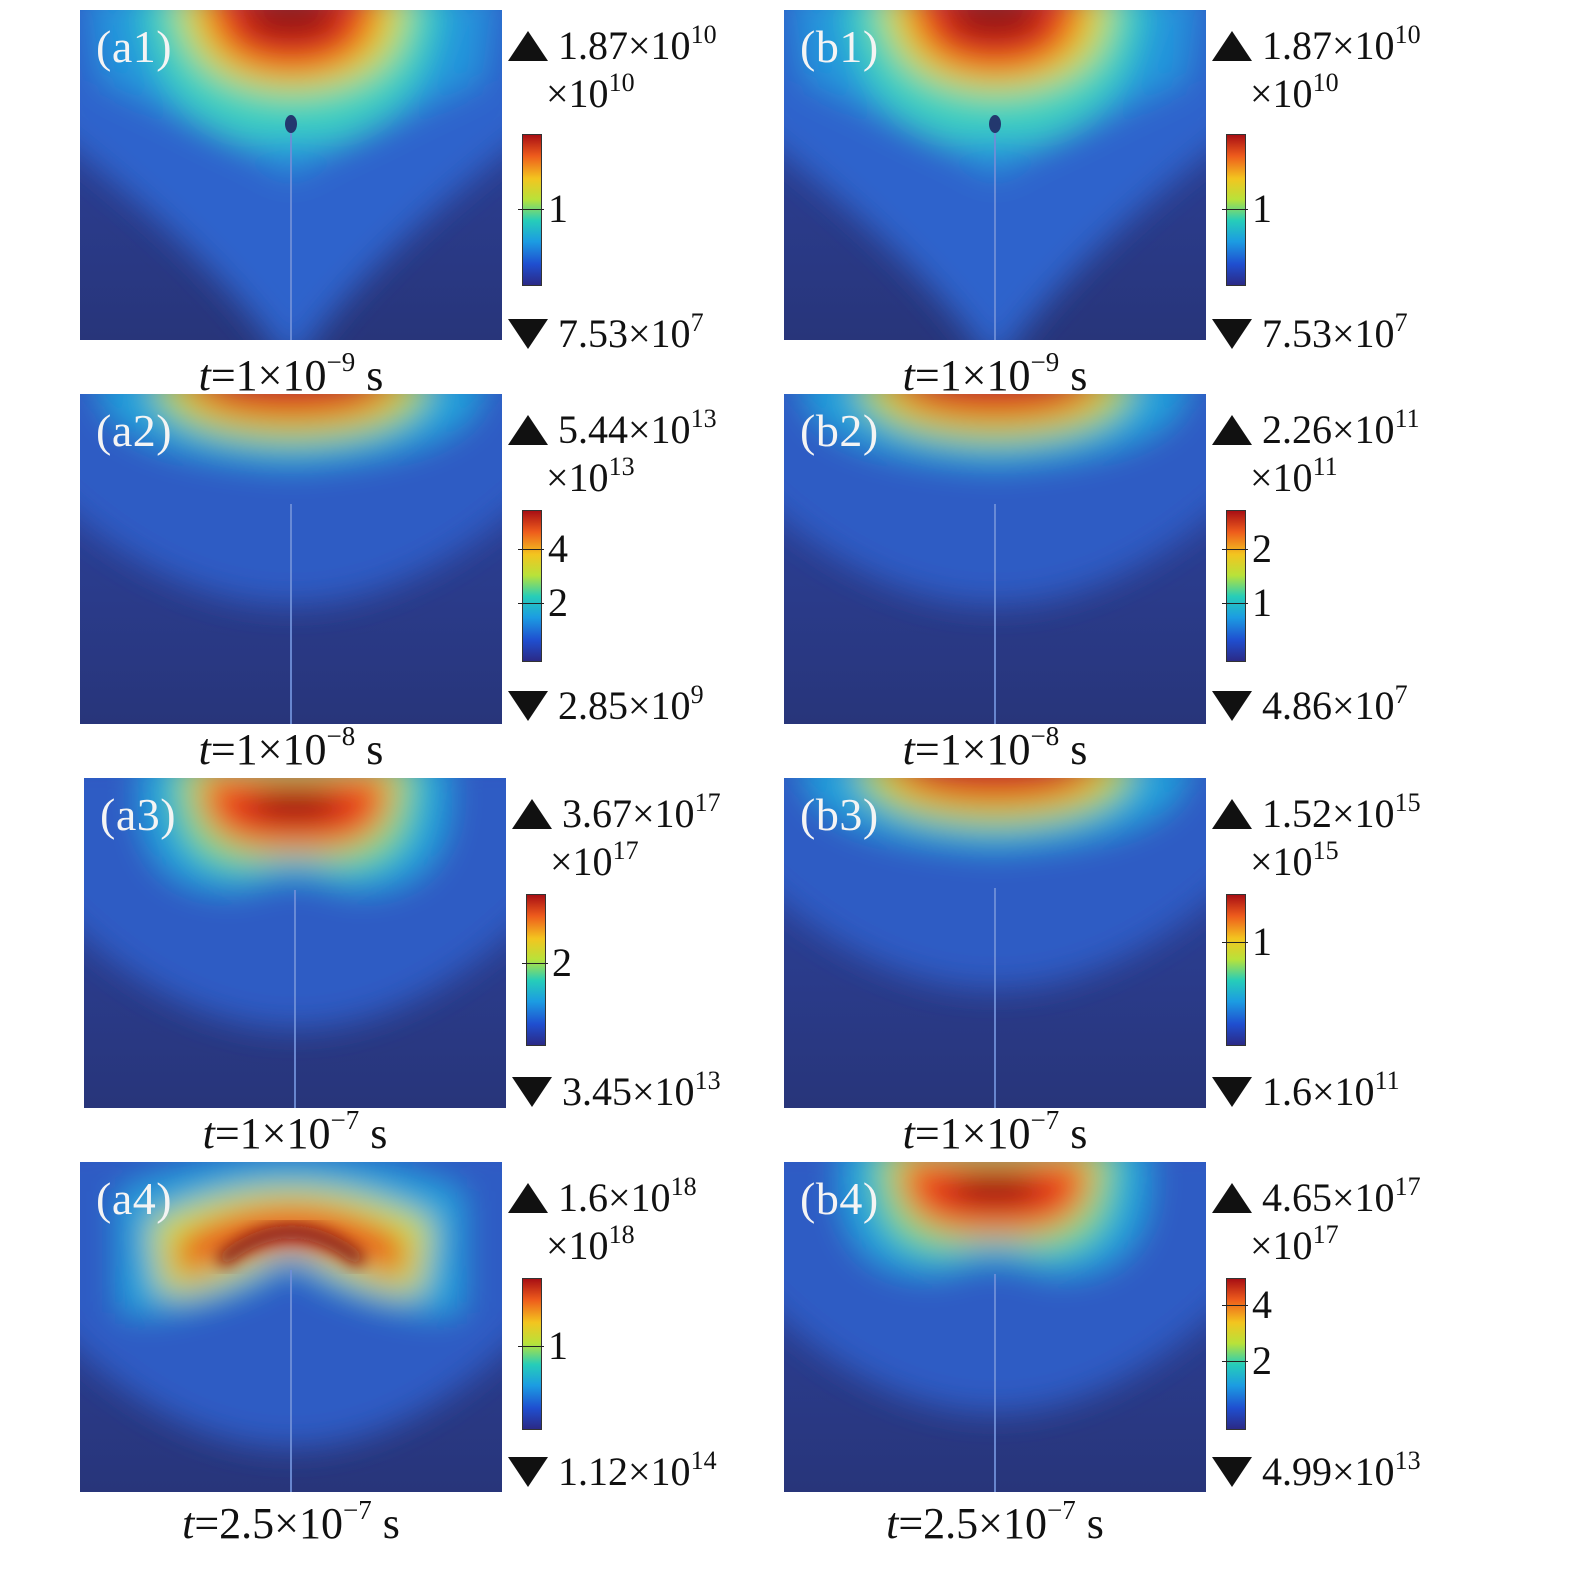 The width and height of the screenshot is (1575, 1588). Describe the element at coordinates (697, 695) in the screenshot. I see `min-exponent: 9` at that location.